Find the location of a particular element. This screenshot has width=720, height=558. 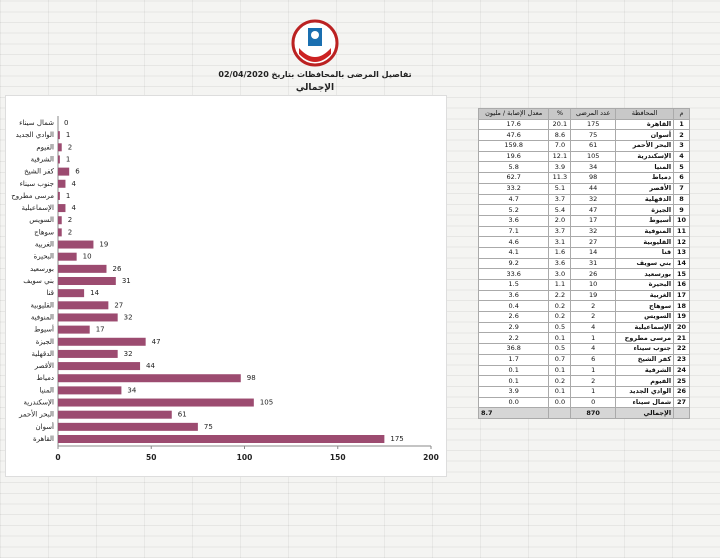

table-row: 20 الإسماعيلية 4 0.5 2.9 is located at coordinates (583, 327).